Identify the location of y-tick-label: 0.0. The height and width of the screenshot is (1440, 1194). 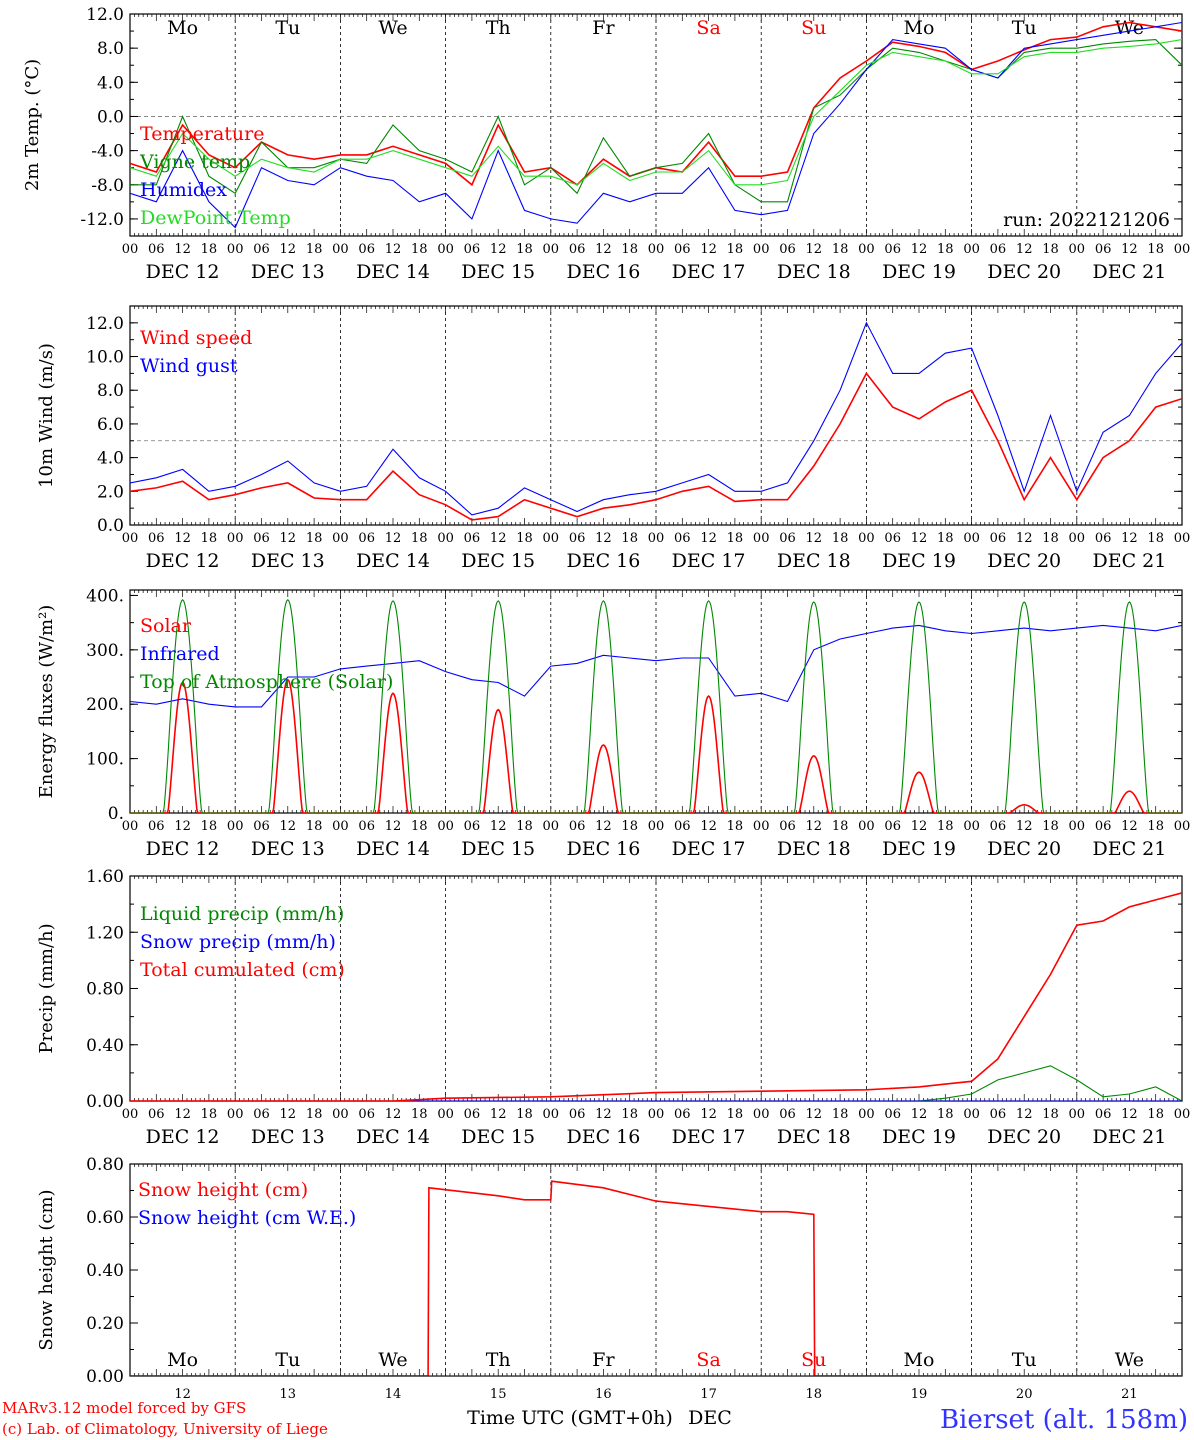
(110, 117).